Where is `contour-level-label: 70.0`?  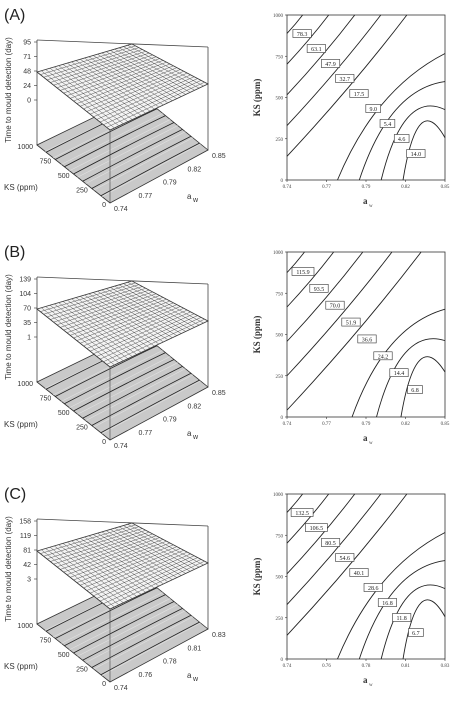 contour-level-label: 70.0 is located at coordinates (335, 307).